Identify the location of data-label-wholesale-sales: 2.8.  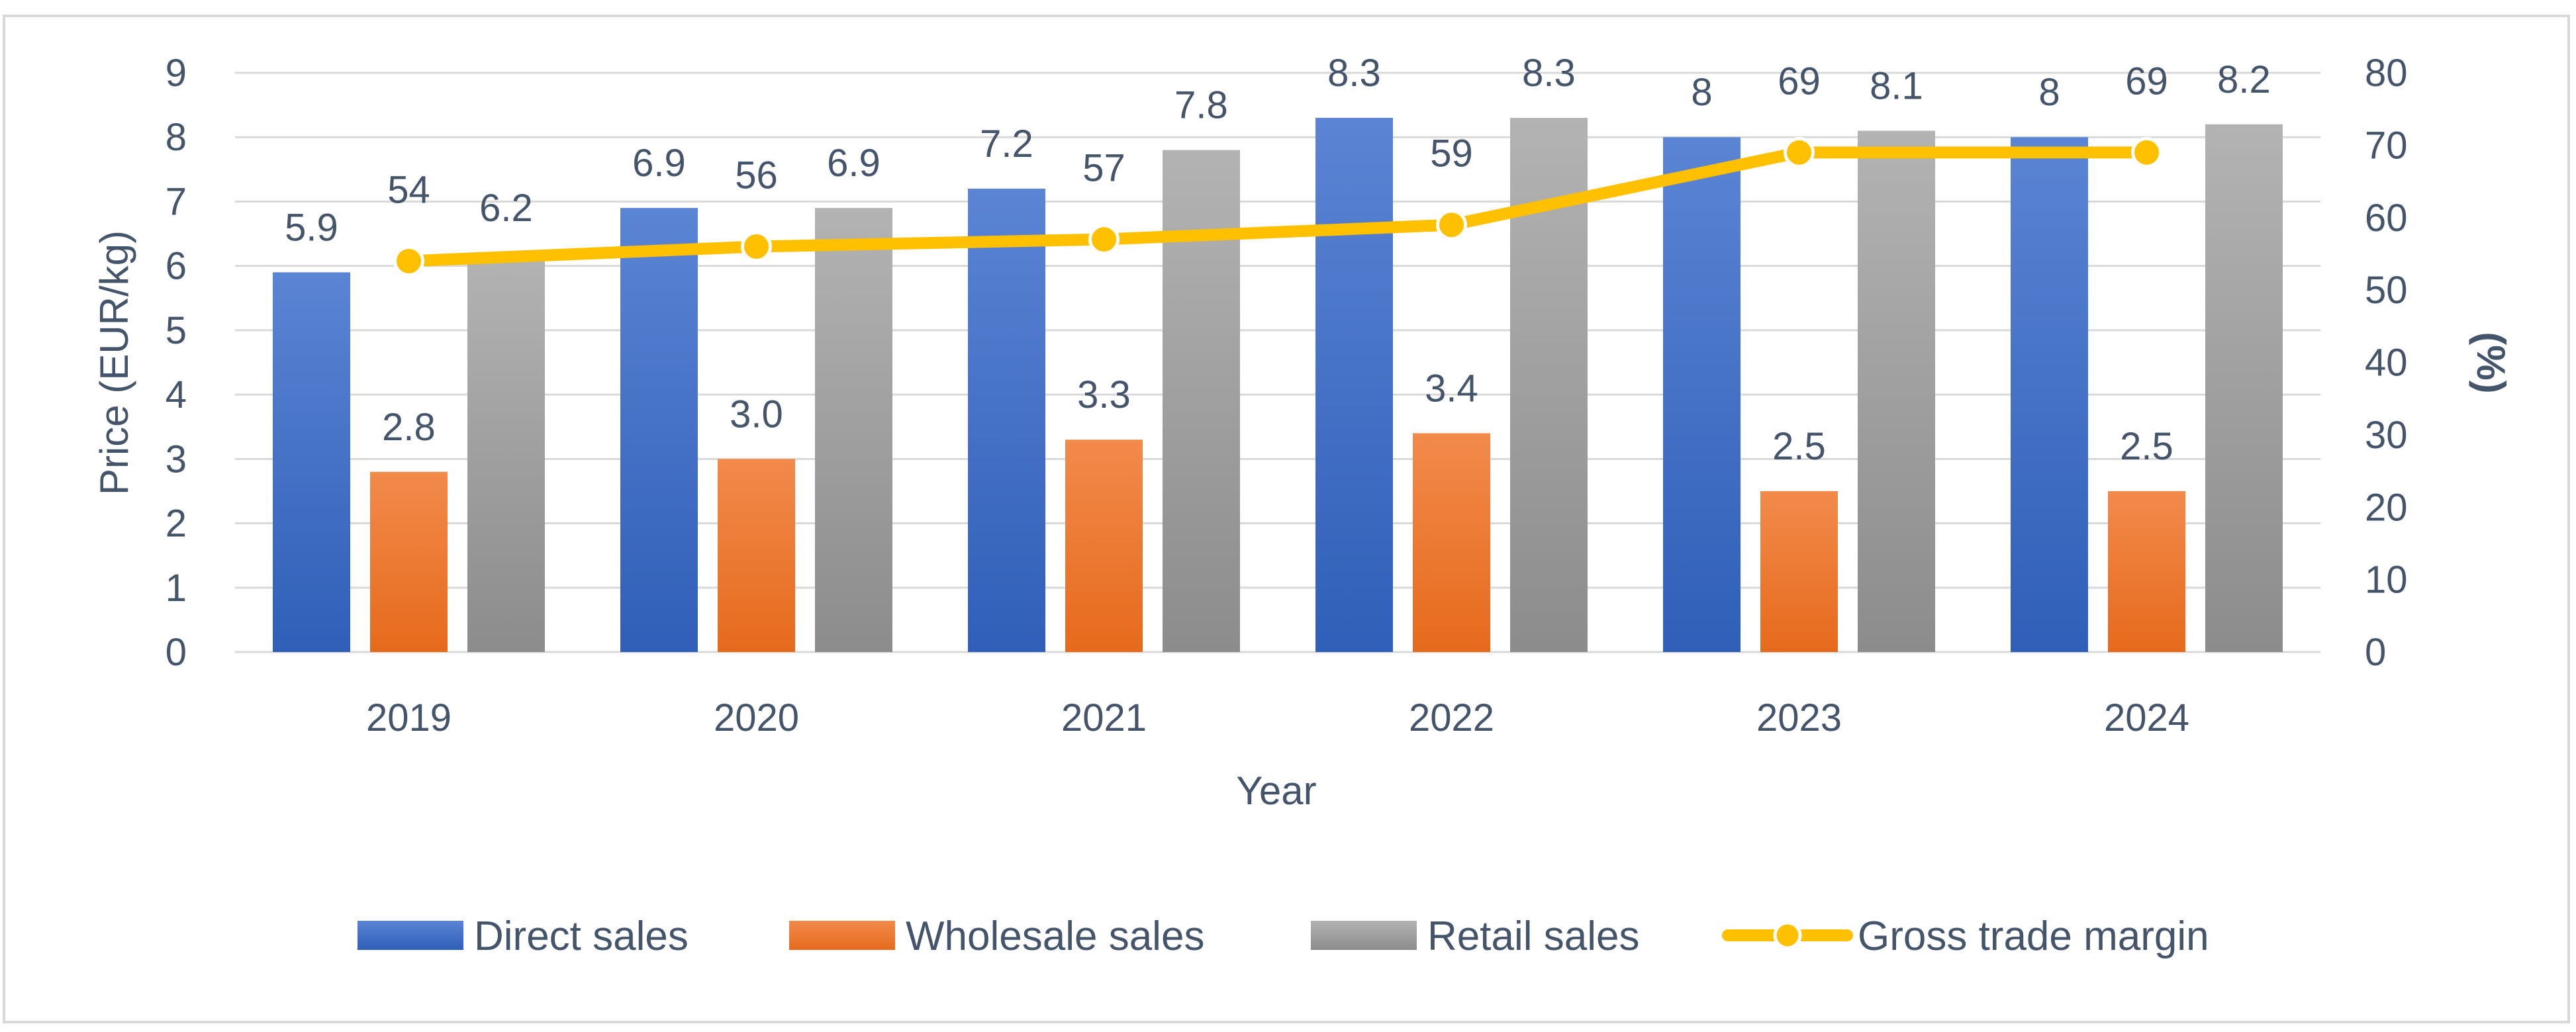
(409, 427).